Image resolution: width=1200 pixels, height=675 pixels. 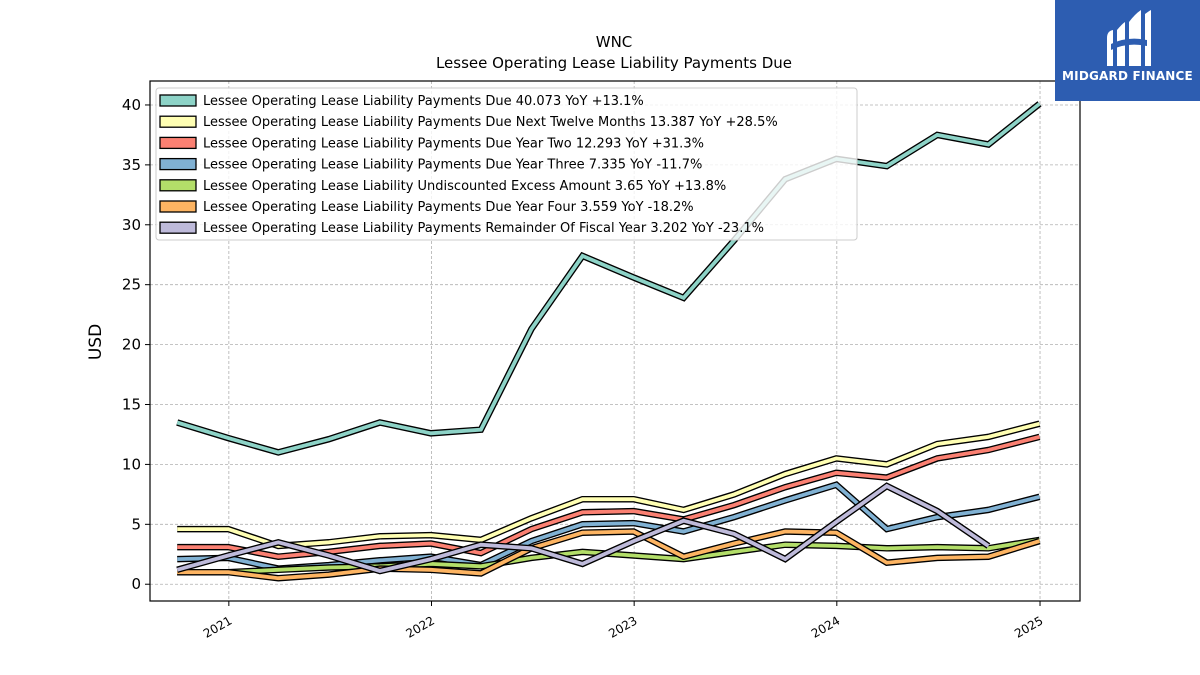 What do you see at coordinates (131, 345) in the screenshot?
I see `y-tick-label: 20` at bounding box center [131, 345].